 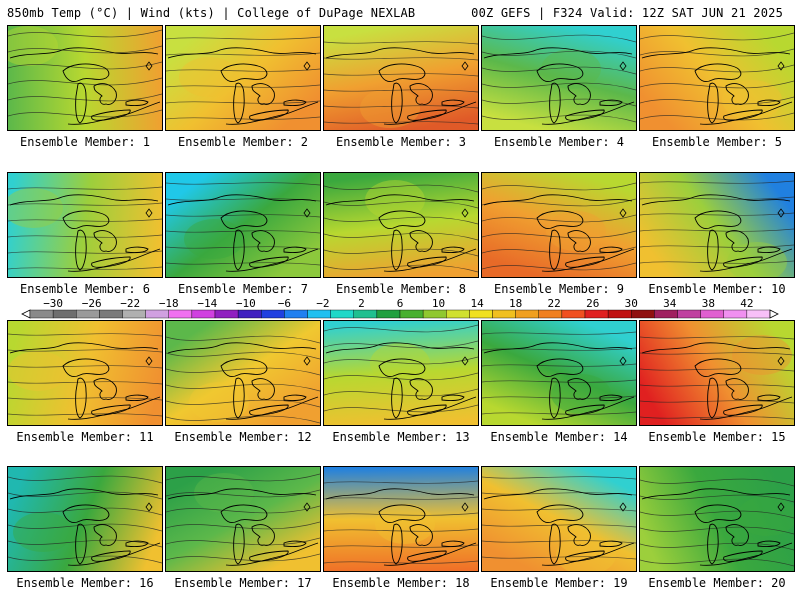 What do you see at coordinates (670, 304) in the screenshot?
I see `colorbar-tick-label: 34` at bounding box center [670, 304].